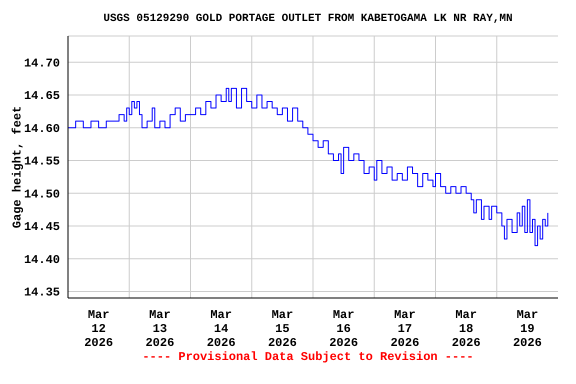 The image size is (576, 384). What do you see at coordinates (42, 129) in the screenshot?
I see `y-tick-label: 14.60` at bounding box center [42, 129].